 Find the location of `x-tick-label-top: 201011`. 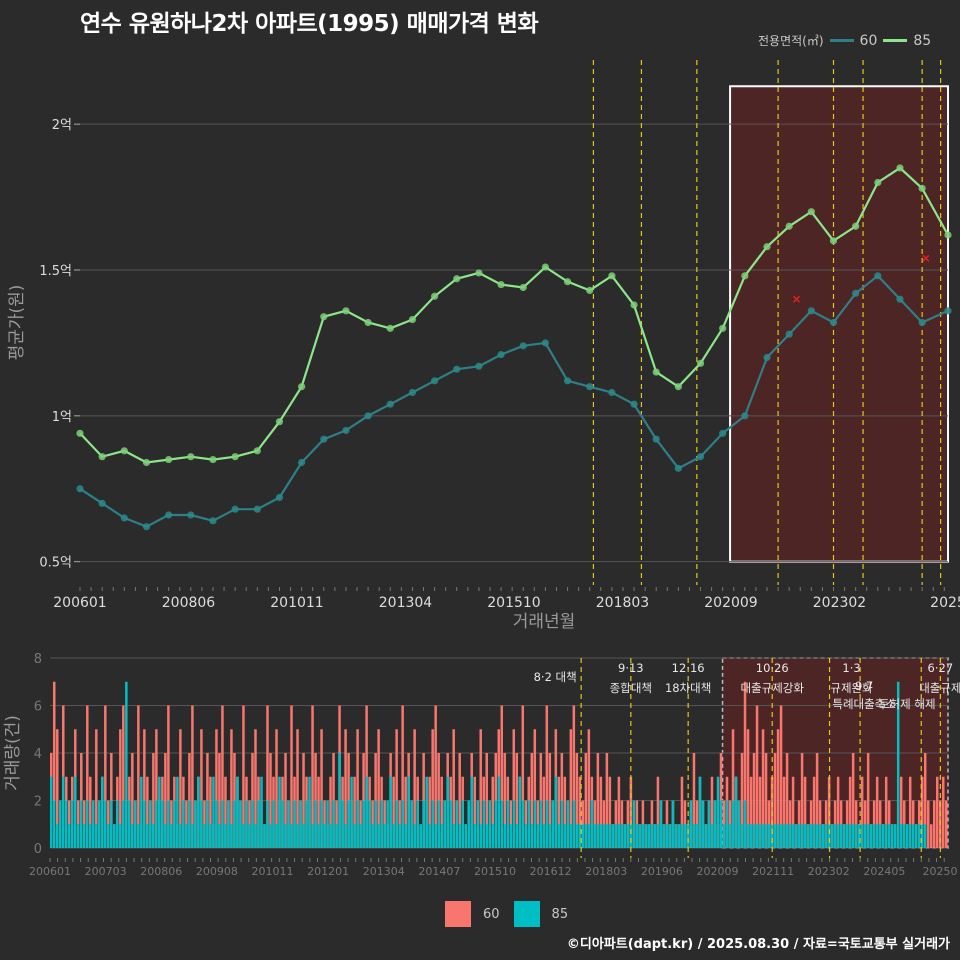

x-tick-label-top: 201011 is located at coordinates (296, 603).